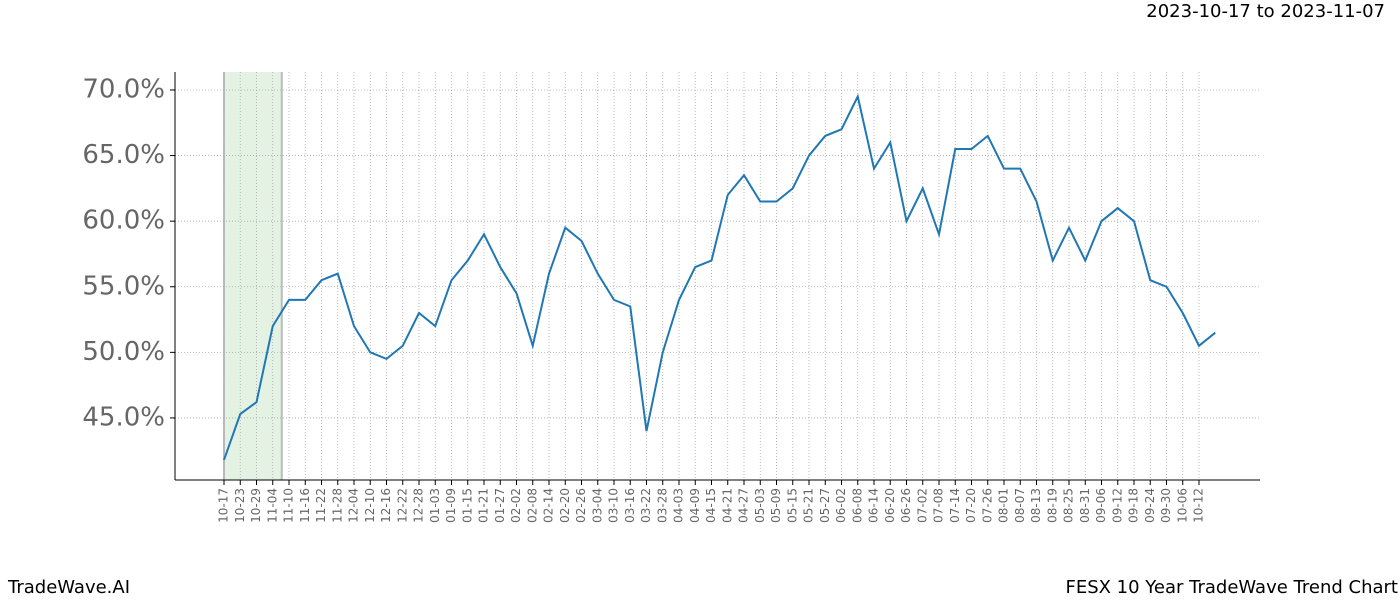 This screenshot has height=600, width=1400. What do you see at coordinates (1069, 505) in the screenshot?
I see `x-tick-label: 08-25` at bounding box center [1069, 505].